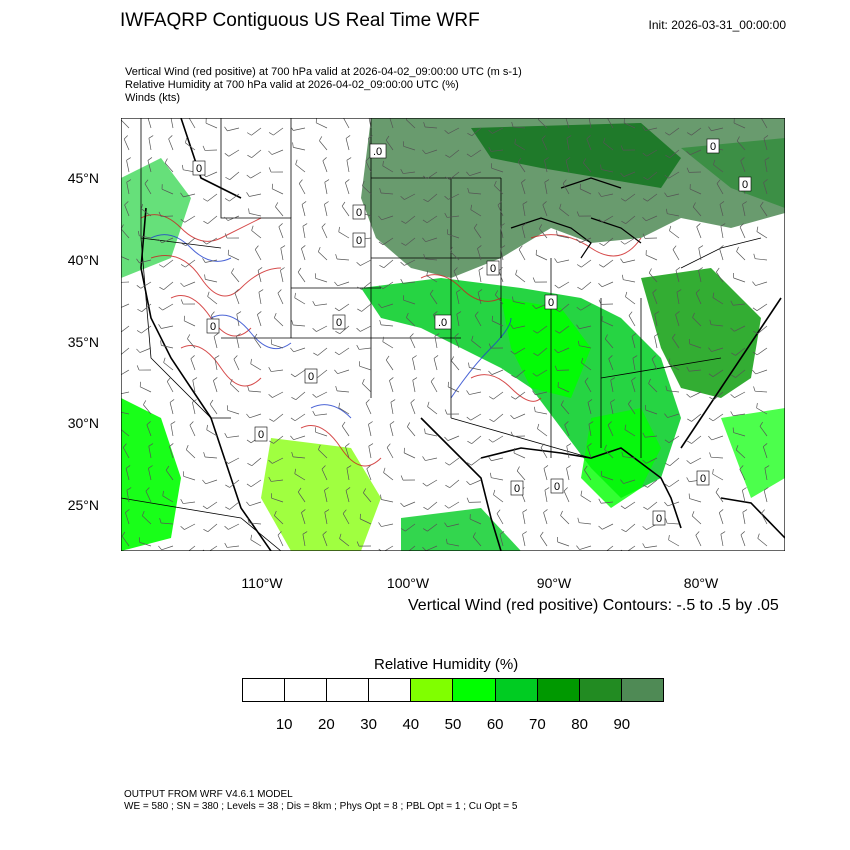 Image resolution: width=850 pixels, height=850 pixels. Describe the element at coordinates (83, 423) in the screenshot. I see `lat-label-30: 30°N` at that location.